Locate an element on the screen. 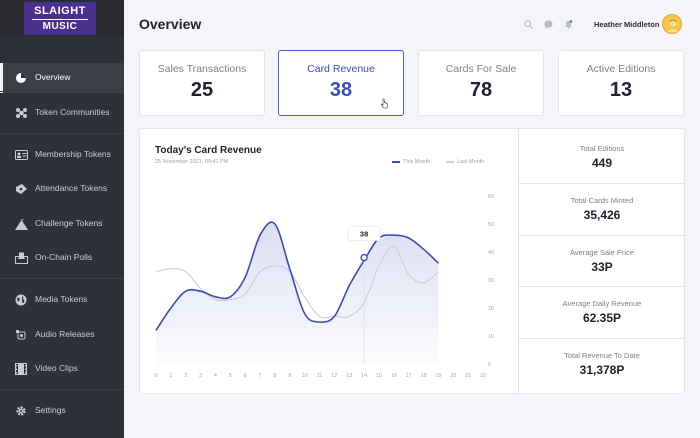 The image size is (700, 438). sidebar-item-label: Overview is located at coordinates (53, 77).